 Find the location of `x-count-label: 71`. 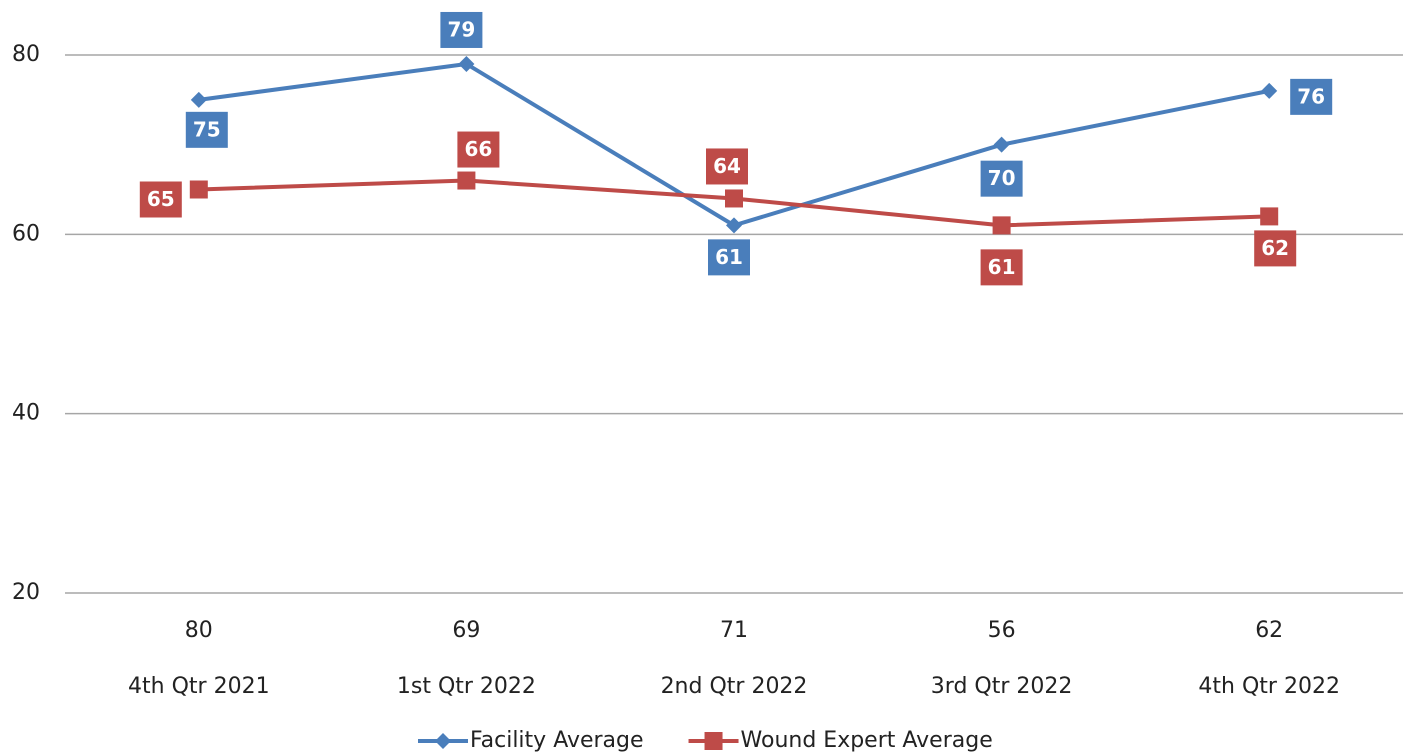

x-count-label: 71 is located at coordinates (734, 630).